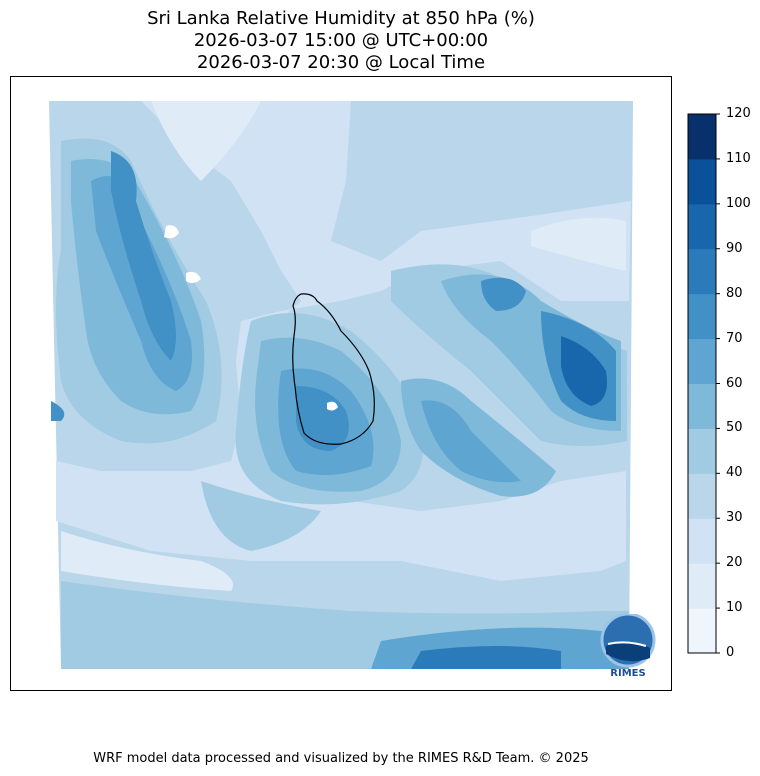 The image size is (760, 776). Describe the element at coordinates (738, 203) in the screenshot. I see `colorbar-tick-label: 100` at that location.